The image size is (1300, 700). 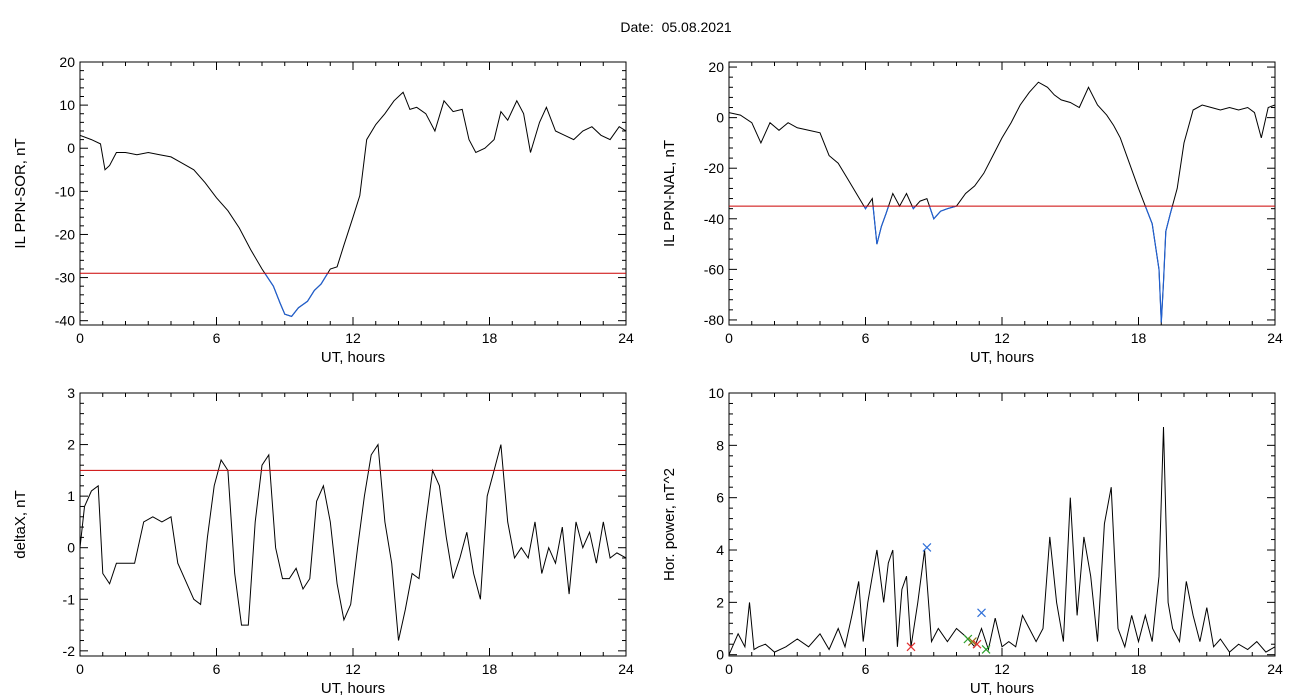 What do you see at coordinates (71, 393) in the screenshot?
I see `y-tick-label: 3` at bounding box center [71, 393].